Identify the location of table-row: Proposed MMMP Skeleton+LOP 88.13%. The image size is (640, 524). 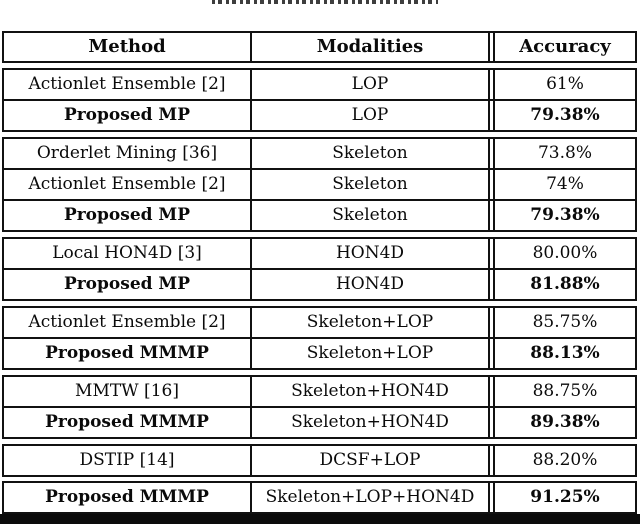
(319, 352).